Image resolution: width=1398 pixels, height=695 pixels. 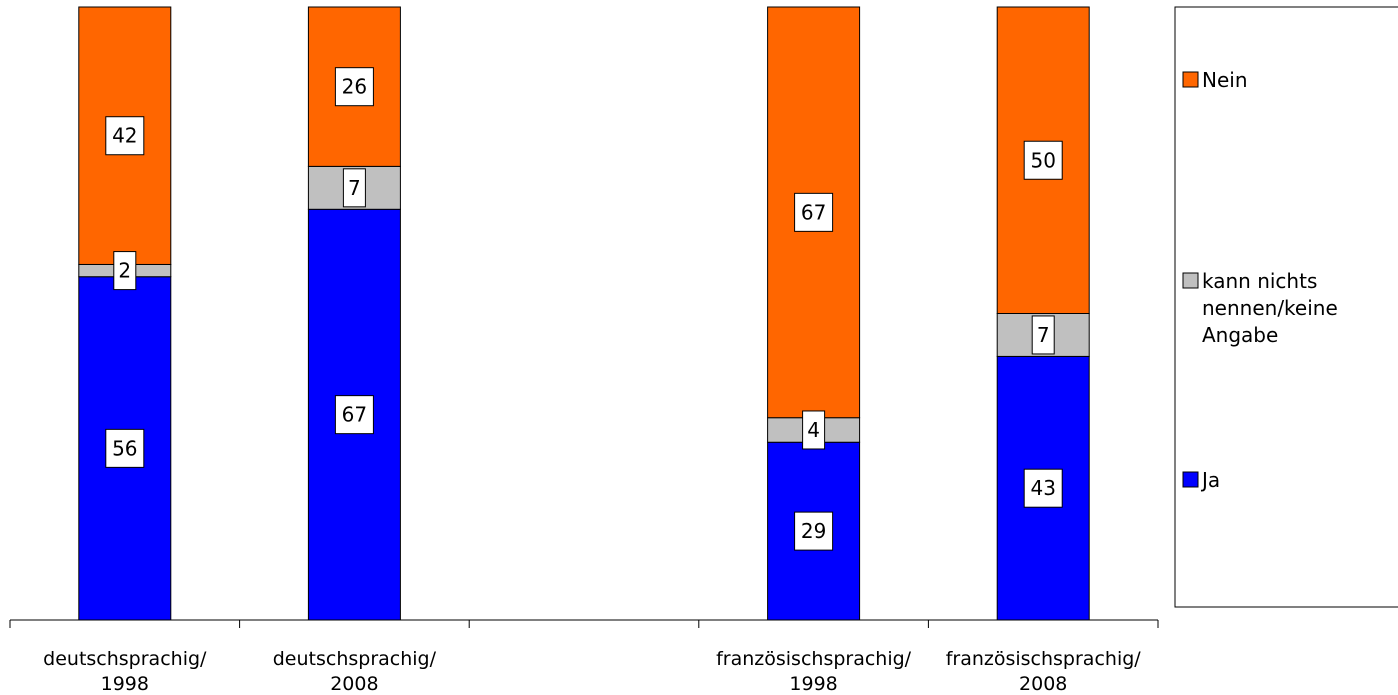 I want to click on category-label-1: deutschsprachig/2008, so click(x=355, y=671).